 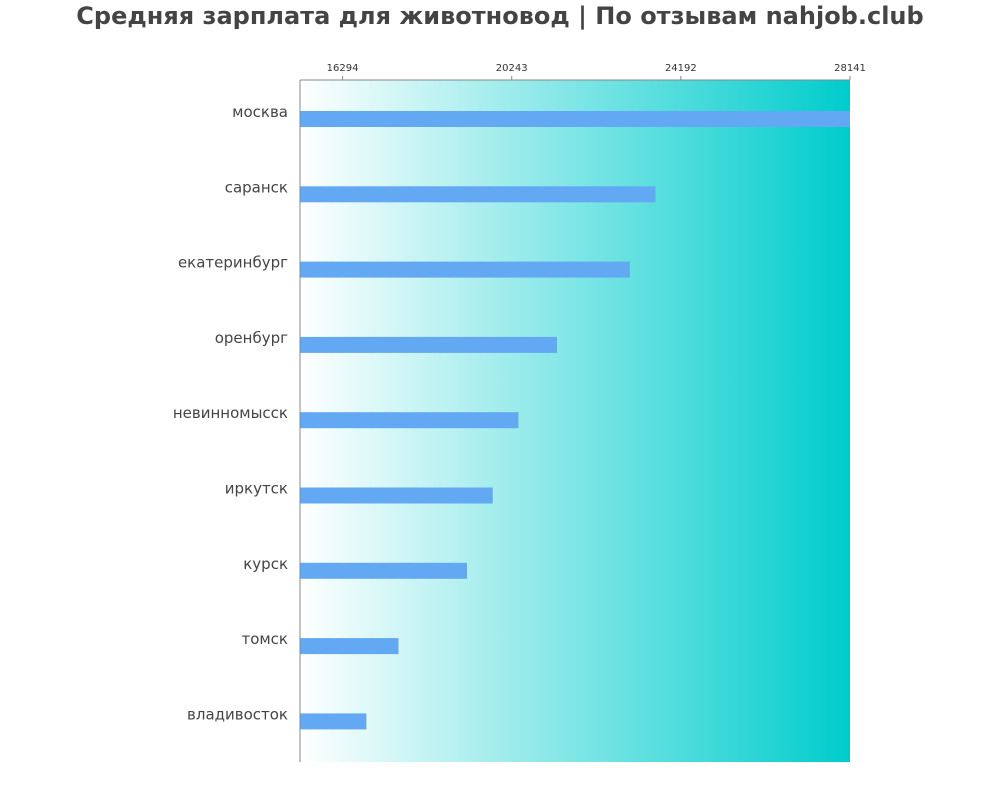 What do you see at coordinates (233, 263) in the screenshot?
I see `category-label: екатеринбург` at bounding box center [233, 263].